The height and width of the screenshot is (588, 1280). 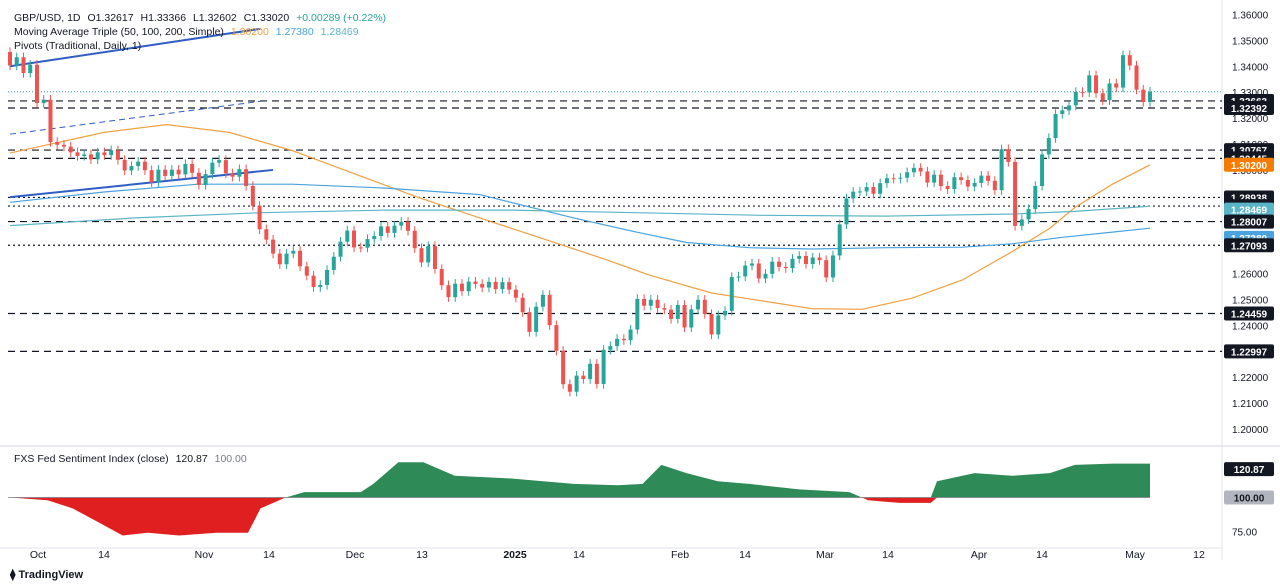 What do you see at coordinates (266, 18) in the screenshot?
I see `close-value: C1.33020` at bounding box center [266, 18].